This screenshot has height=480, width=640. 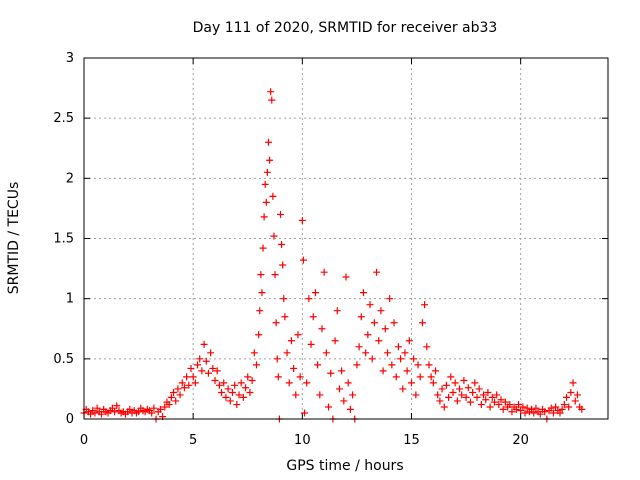 What do you see at coordinates (70, 419) in the screenshot?
I see `y-tick-label: 0` at bounding box center [70, 419].